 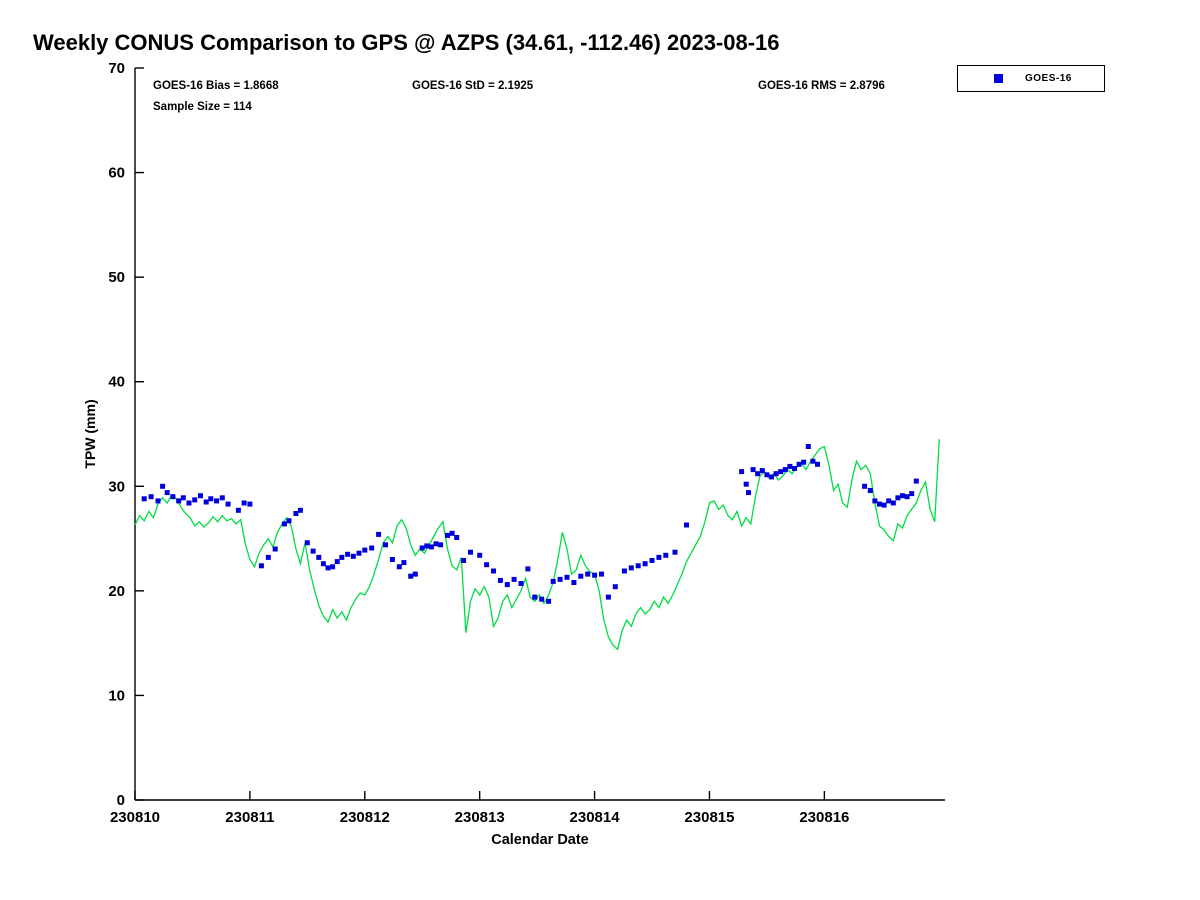 What do you see at coordinates (480, 817) in the screenshot?
I see `x-tick-label: 230813` at bounding box center [480, 817].